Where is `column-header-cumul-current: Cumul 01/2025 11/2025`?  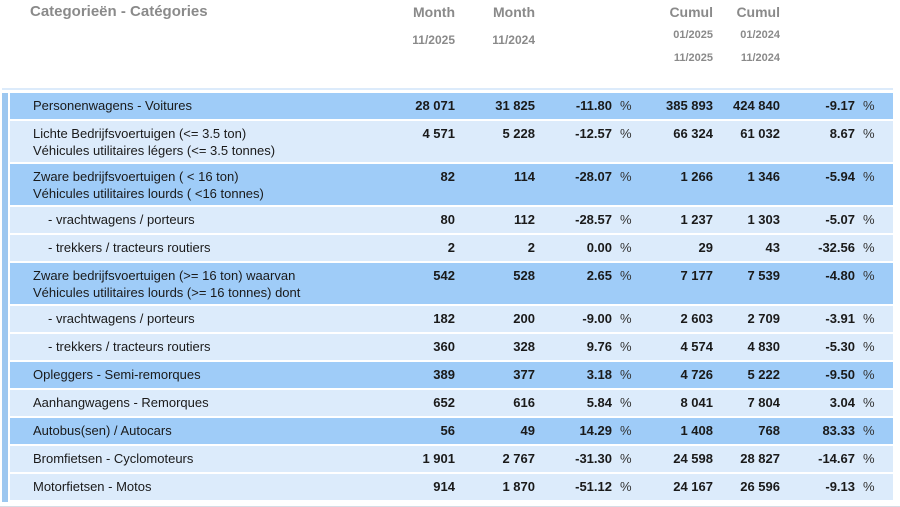
column-header-cumul-current: Cumul 01/2025 11/2025 is located at coordinates (673, 44).